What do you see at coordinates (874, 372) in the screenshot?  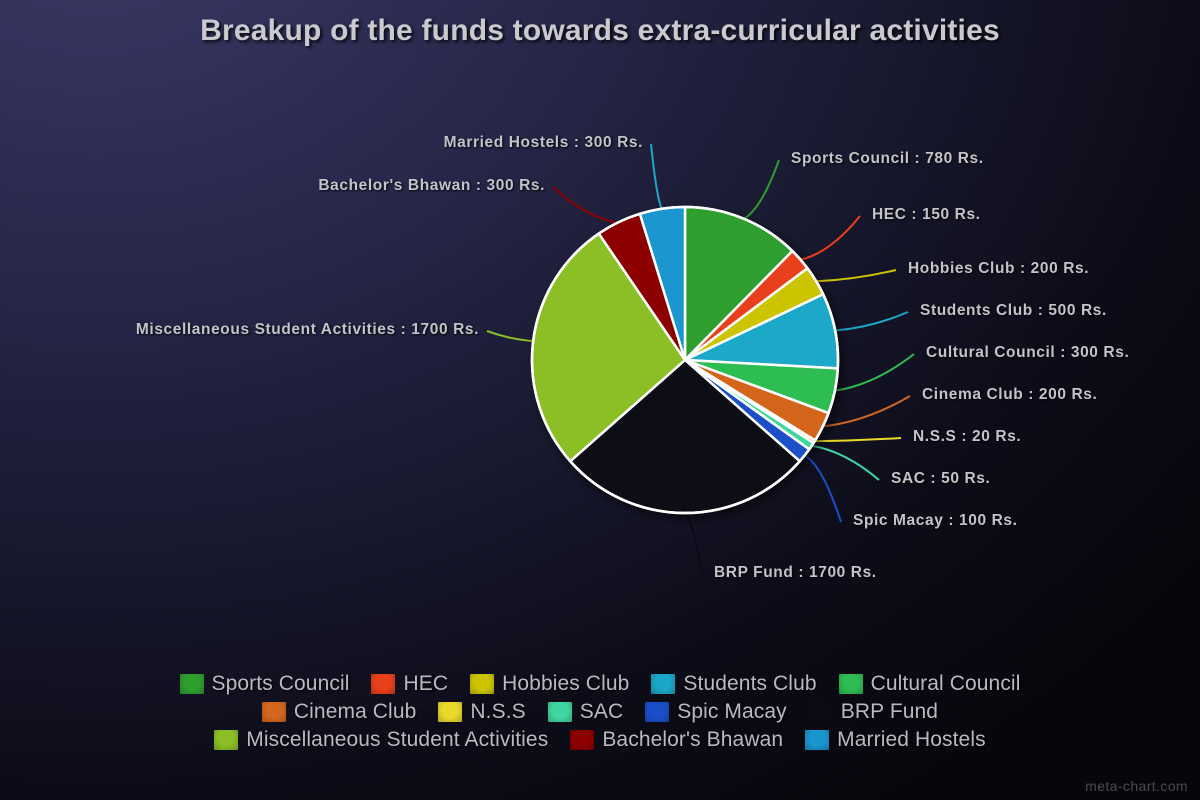 I see `leader-line-cultural-council` at bounding box center [874, 372].